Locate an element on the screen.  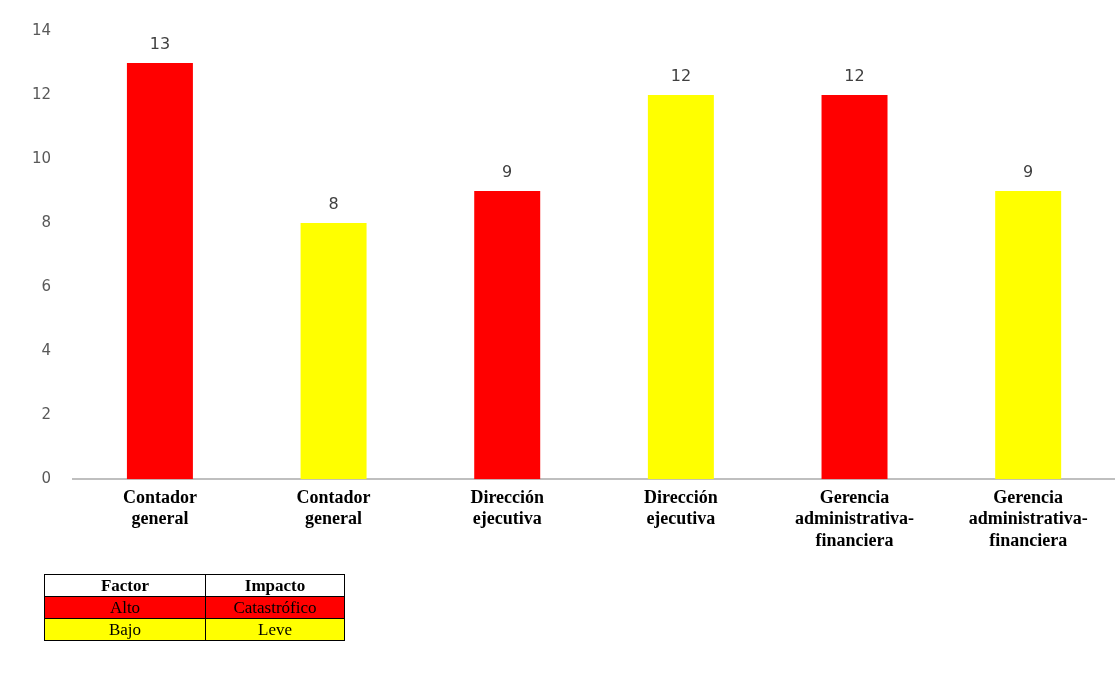
text: Factor is located at coordinates (125, 585).